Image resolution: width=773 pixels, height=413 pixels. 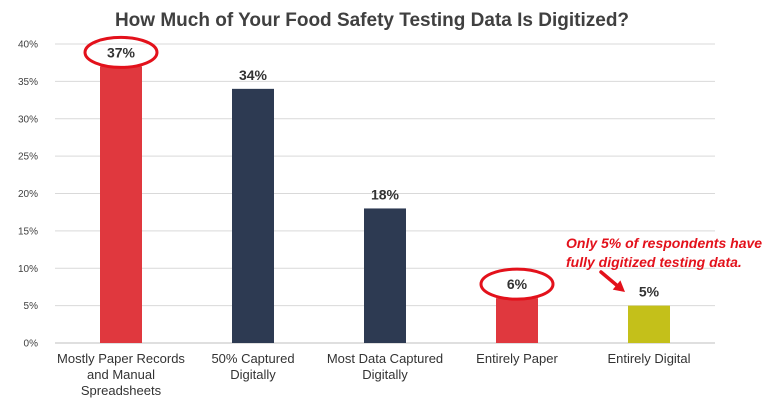 I want to click on y-tick-label: 30%, so click(x=28, y=119).